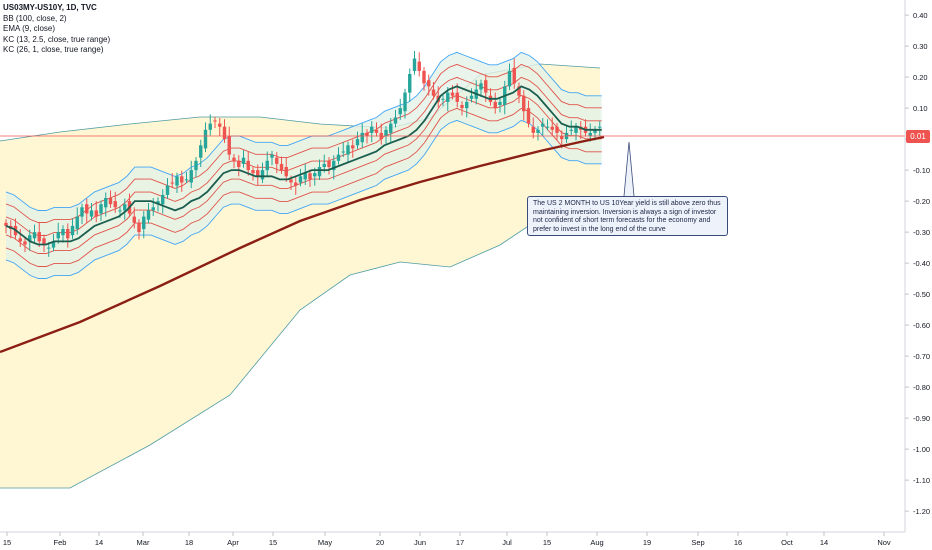 The height and width of the screenshot is (550, 932). I want to click on x-tick-label: 19, so click(647, 542).